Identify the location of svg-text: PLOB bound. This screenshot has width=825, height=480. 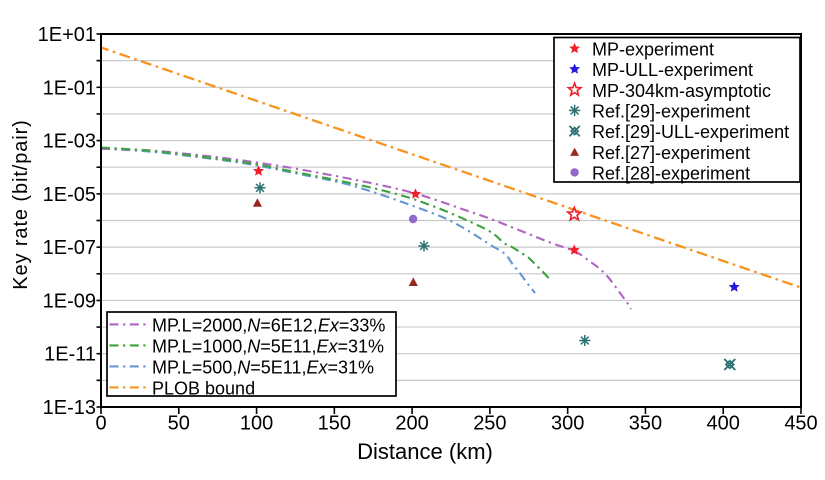
(203, 388).